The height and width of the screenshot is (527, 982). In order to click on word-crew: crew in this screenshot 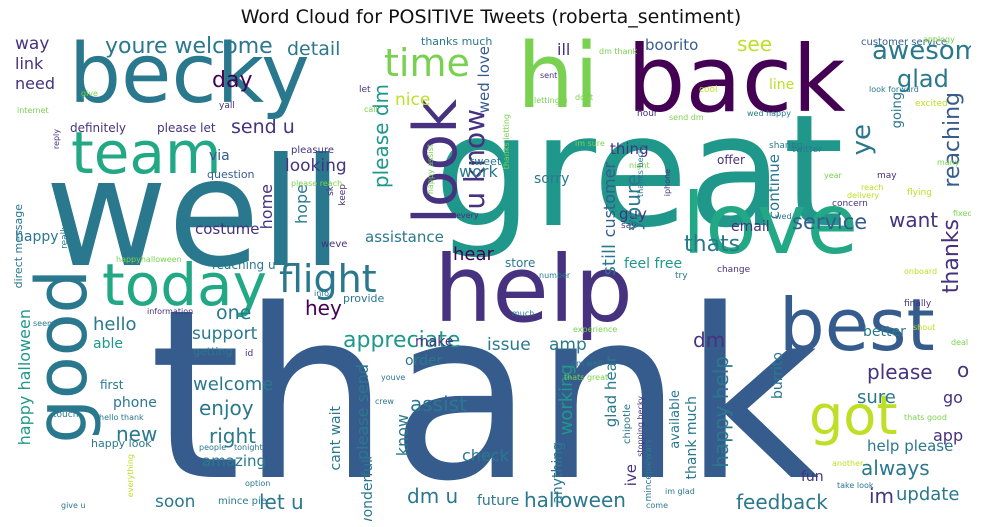, I will do `click(384, 401)`.